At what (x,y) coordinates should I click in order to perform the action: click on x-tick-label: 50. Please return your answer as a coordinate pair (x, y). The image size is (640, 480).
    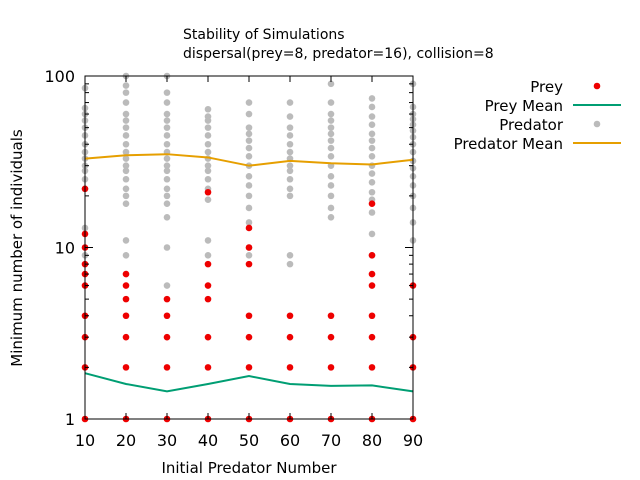
    Looking at the image, I should click on (249, 440).